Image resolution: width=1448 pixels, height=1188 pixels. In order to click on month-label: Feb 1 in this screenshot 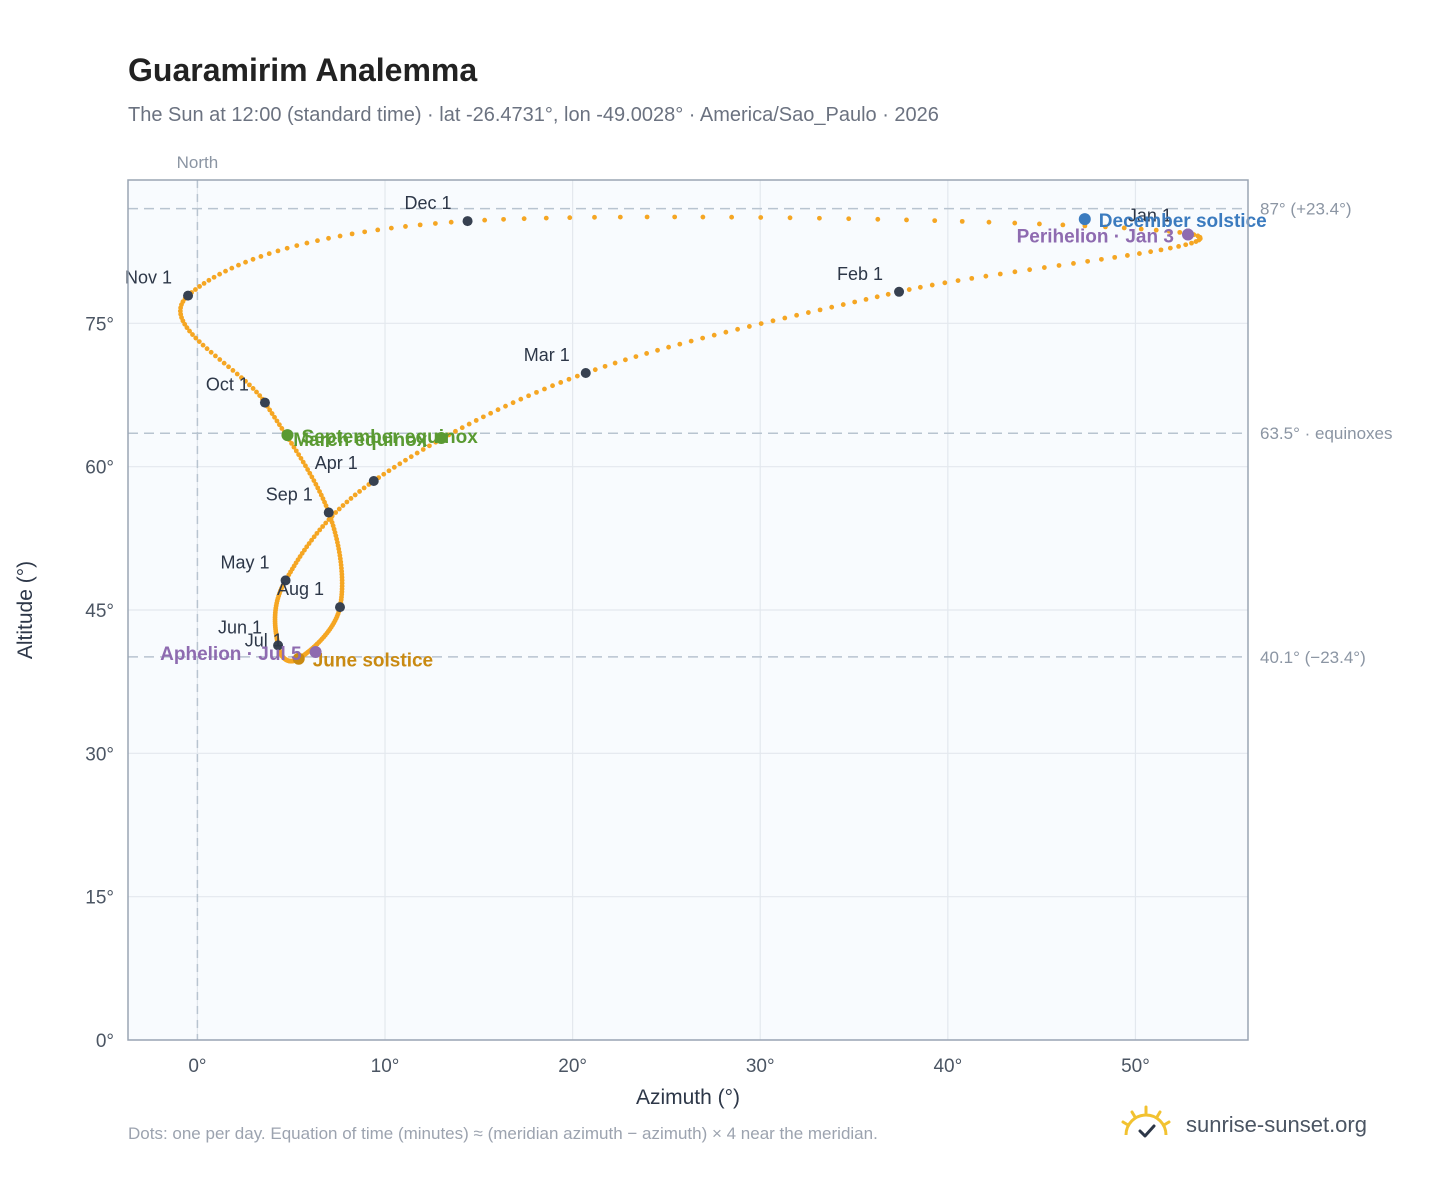, I will do `click(860, 274)`.